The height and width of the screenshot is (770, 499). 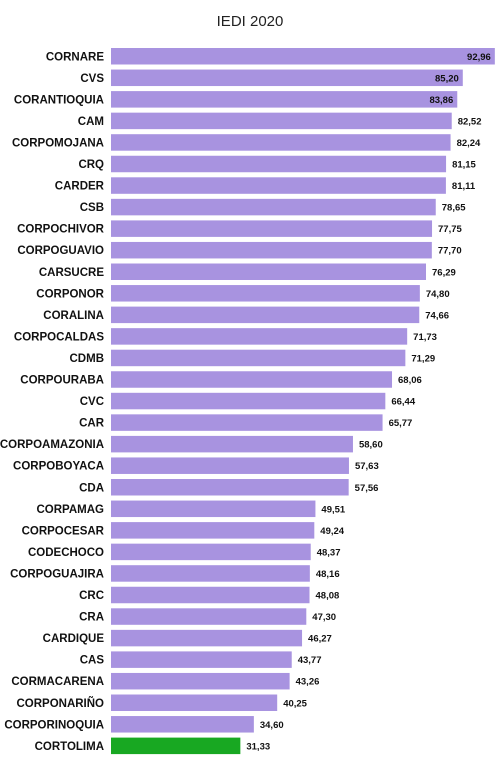 I want to click on value-label-27: 46,27, so click(x=320, y=639).